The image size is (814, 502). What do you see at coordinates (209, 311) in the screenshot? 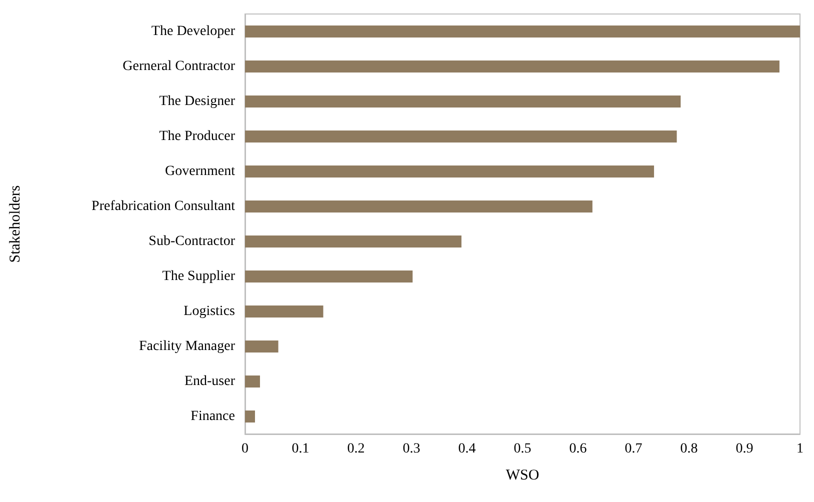
I see `y-tick-label: Logistics` at bounding box center [209, 311].